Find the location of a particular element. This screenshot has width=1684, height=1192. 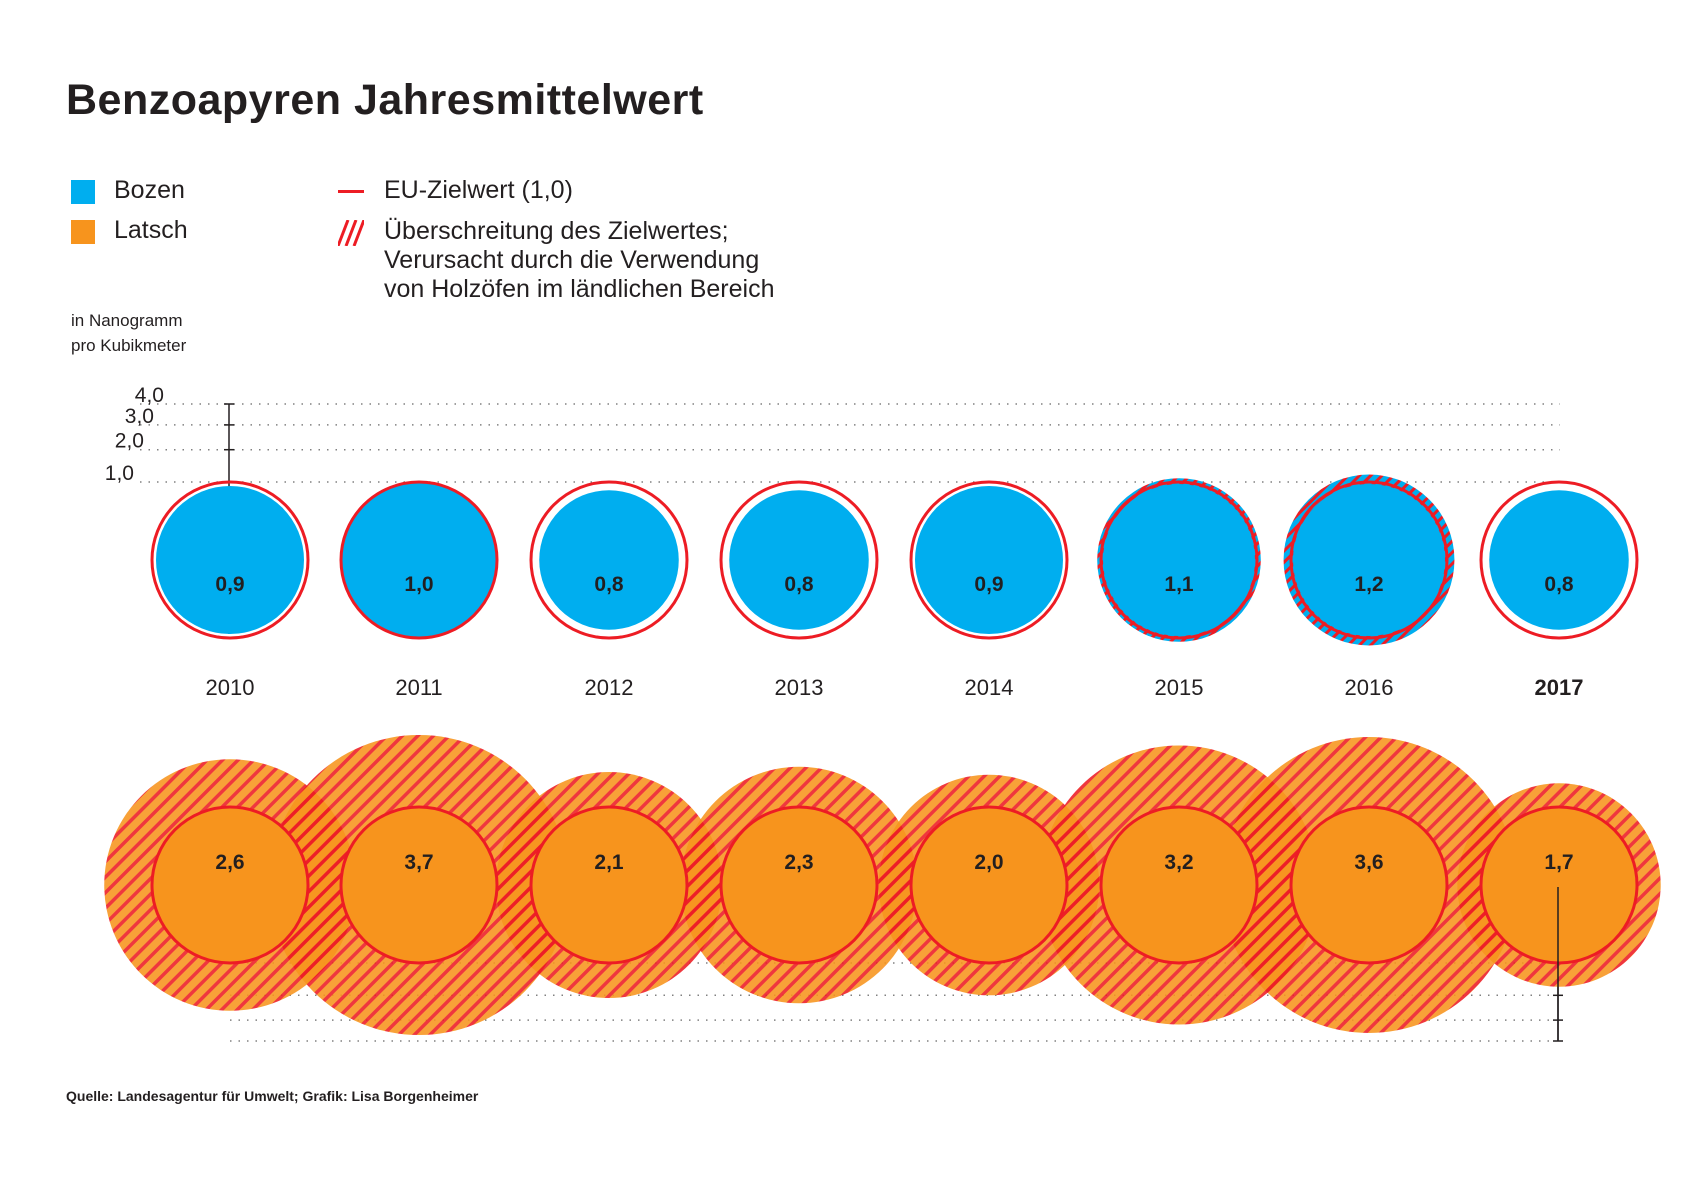

bozen-bubble-2012: 0,8 is located at coordinates (609, 560).